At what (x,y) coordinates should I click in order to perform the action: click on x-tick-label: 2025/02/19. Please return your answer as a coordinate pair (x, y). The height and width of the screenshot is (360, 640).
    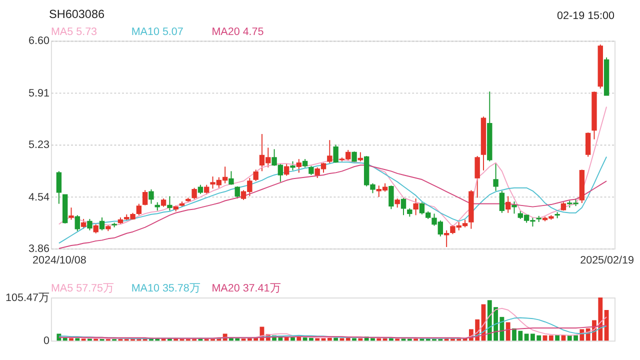
    Looking at the image, I should click on (607, 260).